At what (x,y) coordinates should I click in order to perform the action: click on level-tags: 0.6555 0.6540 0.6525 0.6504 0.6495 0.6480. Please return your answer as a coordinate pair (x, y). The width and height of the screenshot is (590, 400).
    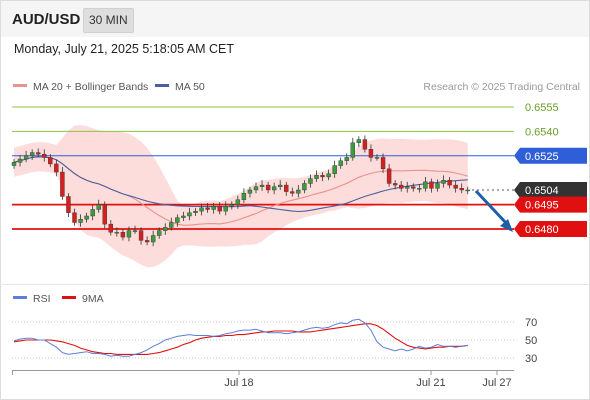
    Looking at the image, I should click on (550, 169).